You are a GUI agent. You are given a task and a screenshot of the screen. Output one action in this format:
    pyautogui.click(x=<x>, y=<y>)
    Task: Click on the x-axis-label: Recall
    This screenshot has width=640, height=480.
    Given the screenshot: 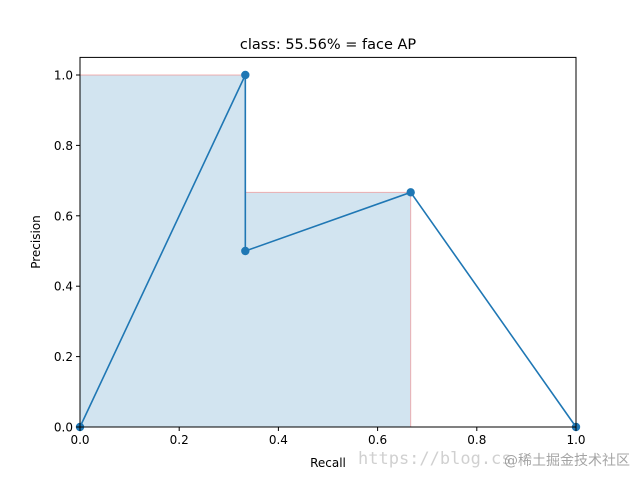 What is the action you would take?
    pyautogui.click(x=328, y=463)
    